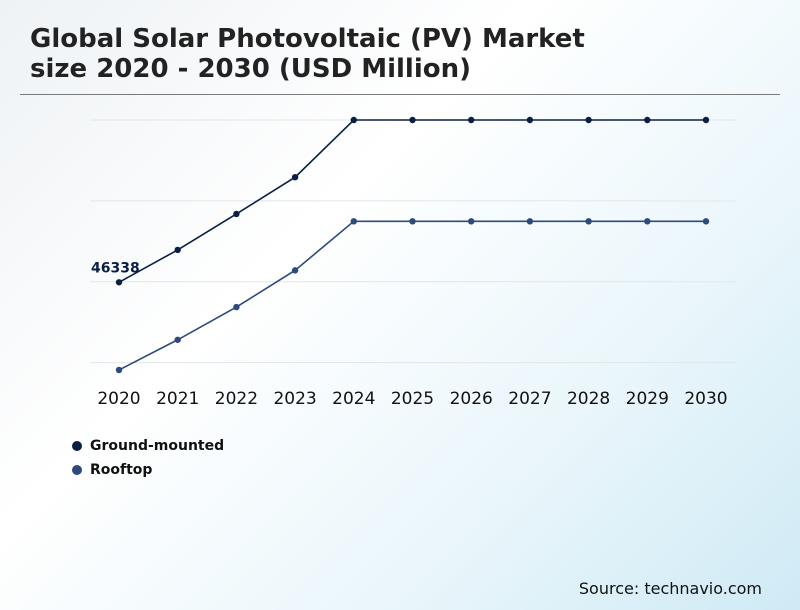 The width and height of the screenshot is (800, 610). I want to click on x-tick-label-2021: 2021, so click(177, 399).